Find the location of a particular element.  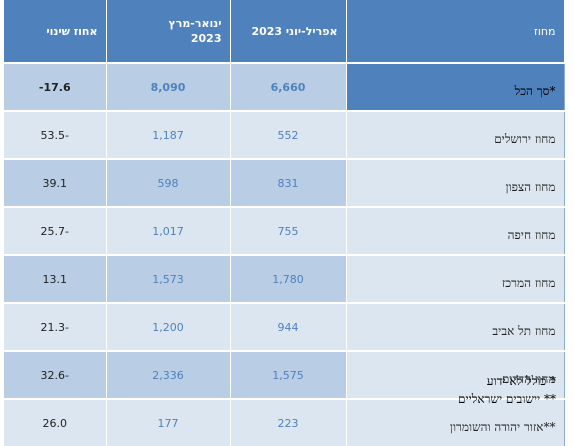

cell-jan-mar: 1,200 is located at coordinates (168, 326).